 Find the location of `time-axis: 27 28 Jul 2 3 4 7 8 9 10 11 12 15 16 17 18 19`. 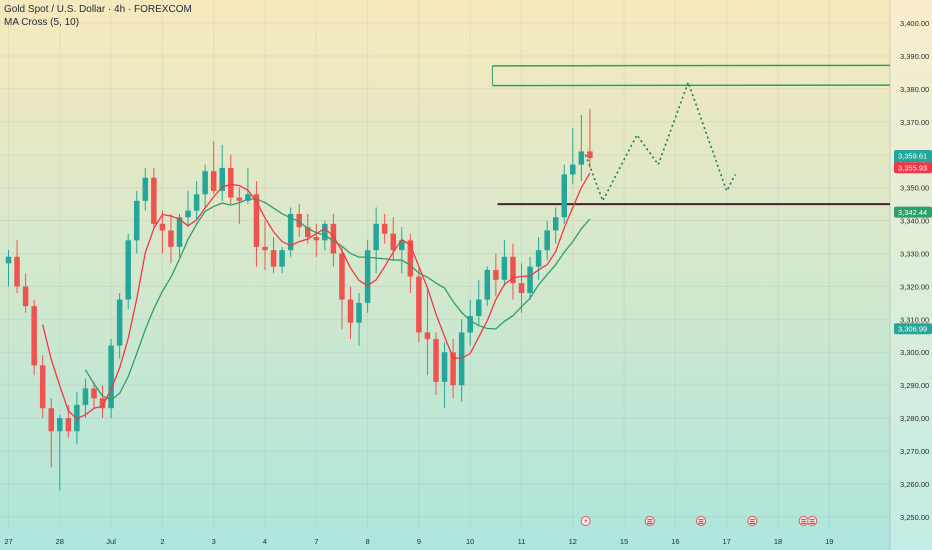

time-axis: 27 28 Jul 2 3 4 7 8 9 10 11 12 15 16 17 18 19 is located at coordinates (418, 541).